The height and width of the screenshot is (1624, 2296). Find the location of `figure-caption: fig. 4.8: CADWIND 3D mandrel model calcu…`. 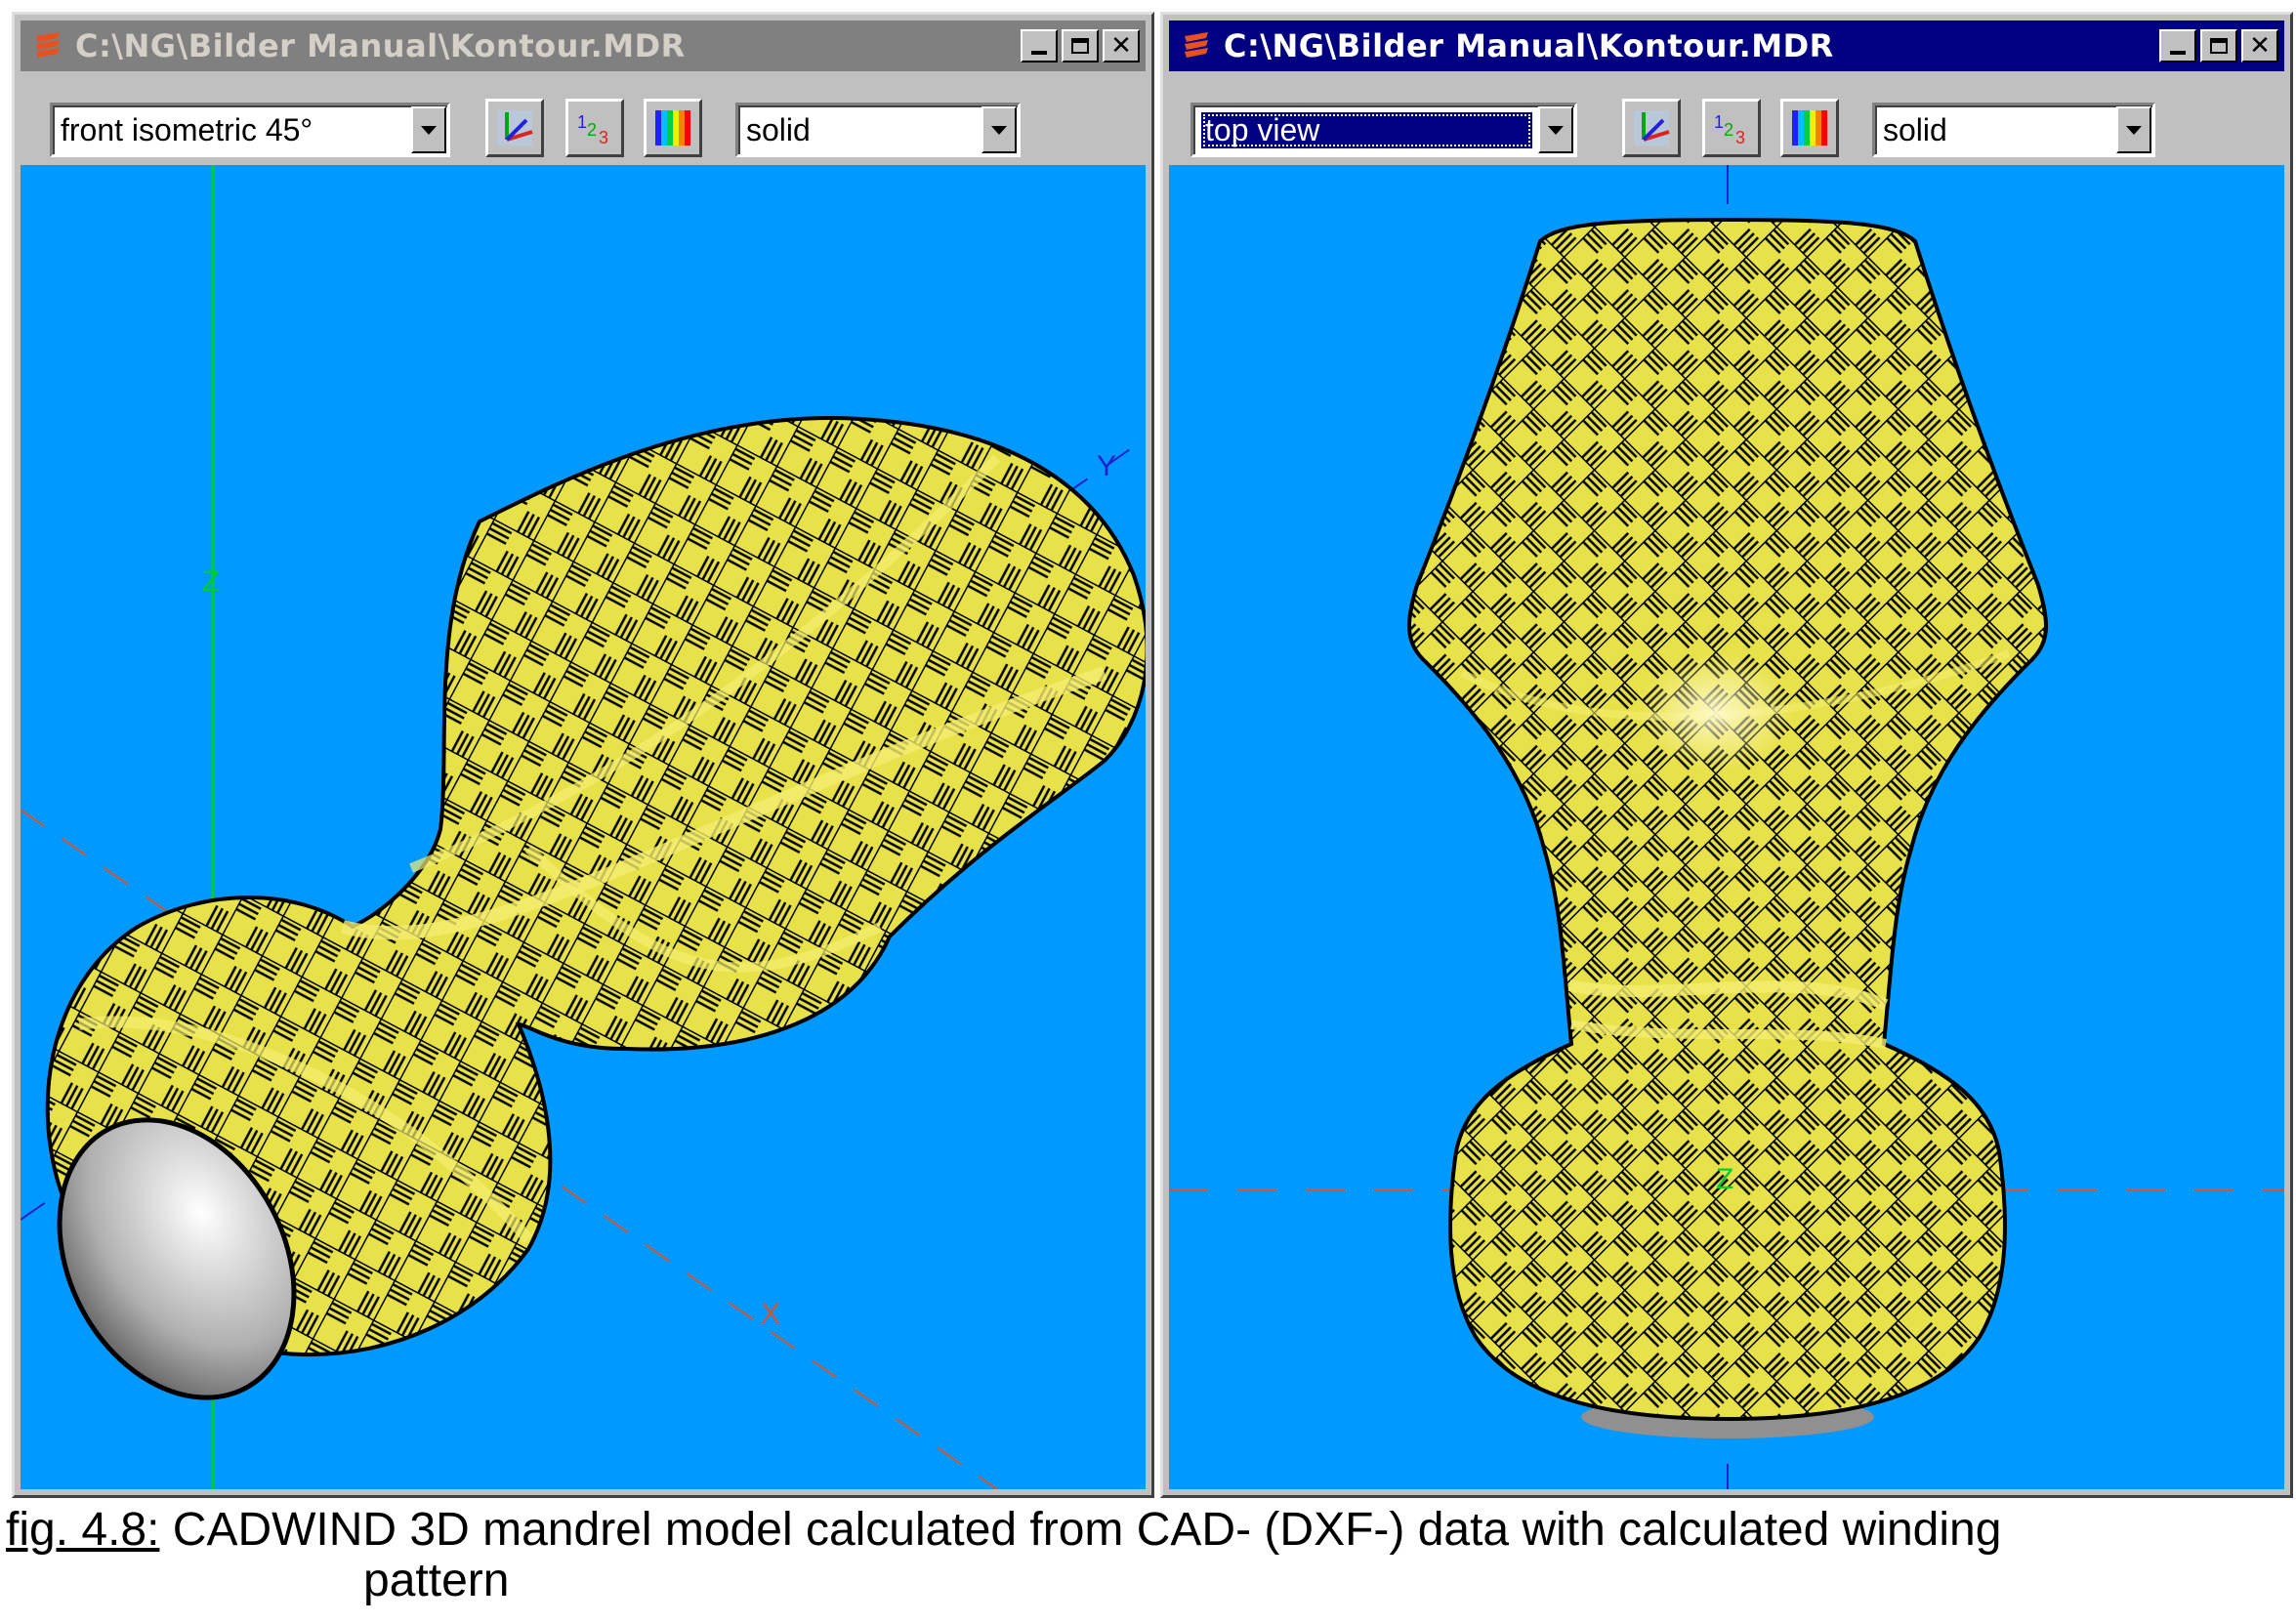

figure-caption: fig. 4.8: CADWIND 3D mandrel model calcu… is located at coordinates (1004, 1555).